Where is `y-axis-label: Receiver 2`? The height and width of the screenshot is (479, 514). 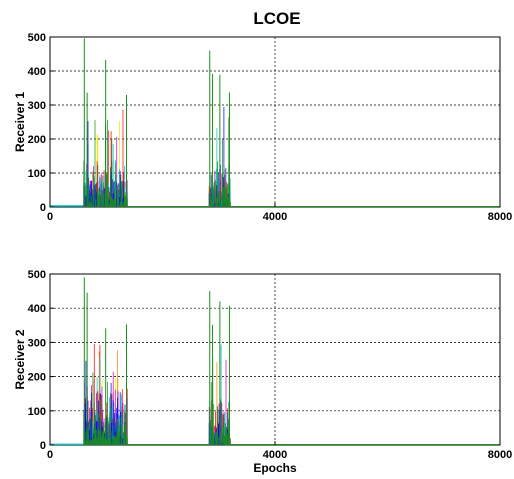
y-axis-label: Receiver 2 is located at coordinates (20, 359).